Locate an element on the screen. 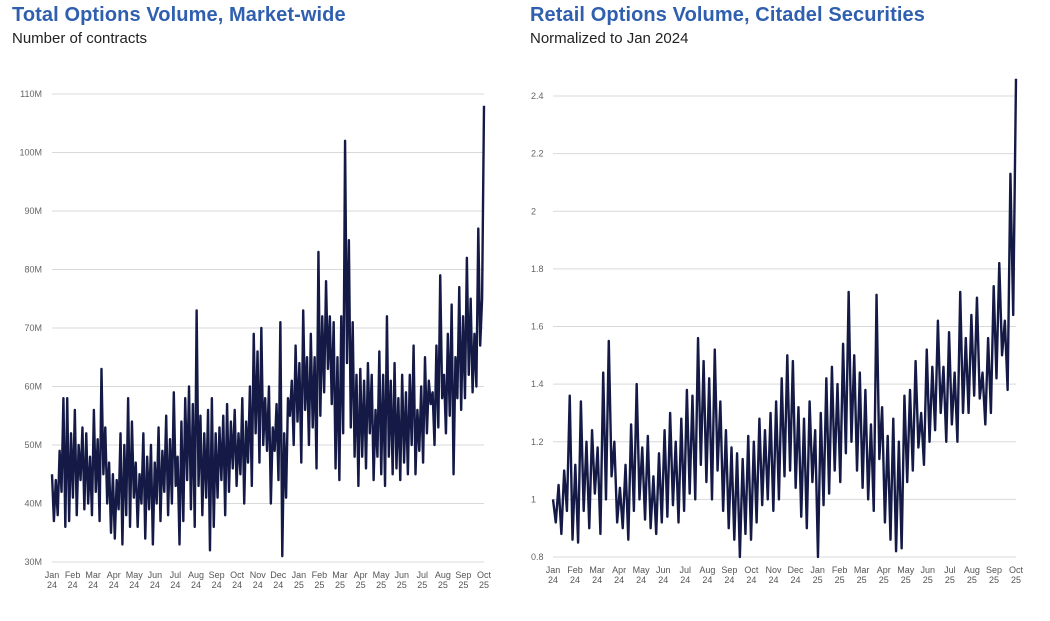  y-tick-label: 1 is located at coordinates (533, 499).